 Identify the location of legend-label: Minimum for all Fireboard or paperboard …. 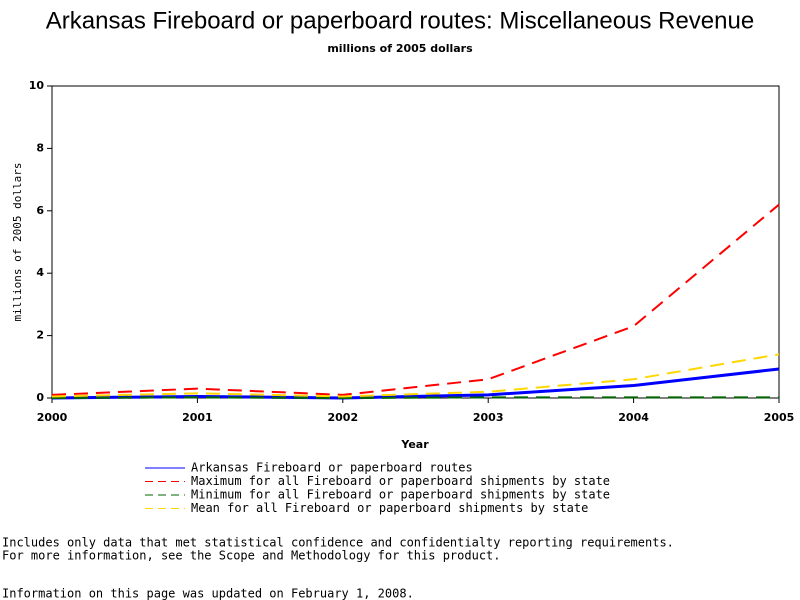
(400, 495).